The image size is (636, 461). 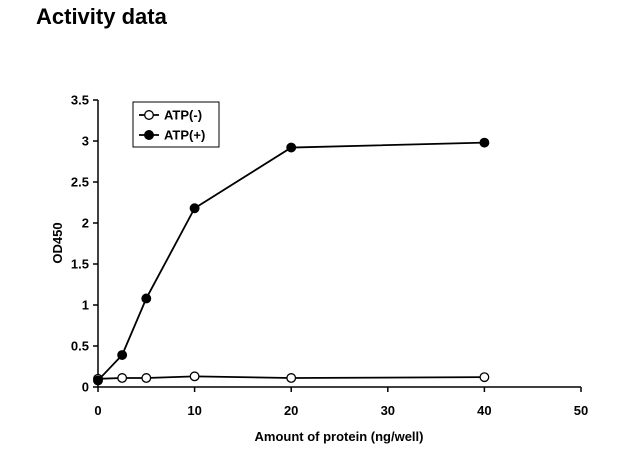 I want to click on x-tick-label: 50, so click(x=581, y=410).